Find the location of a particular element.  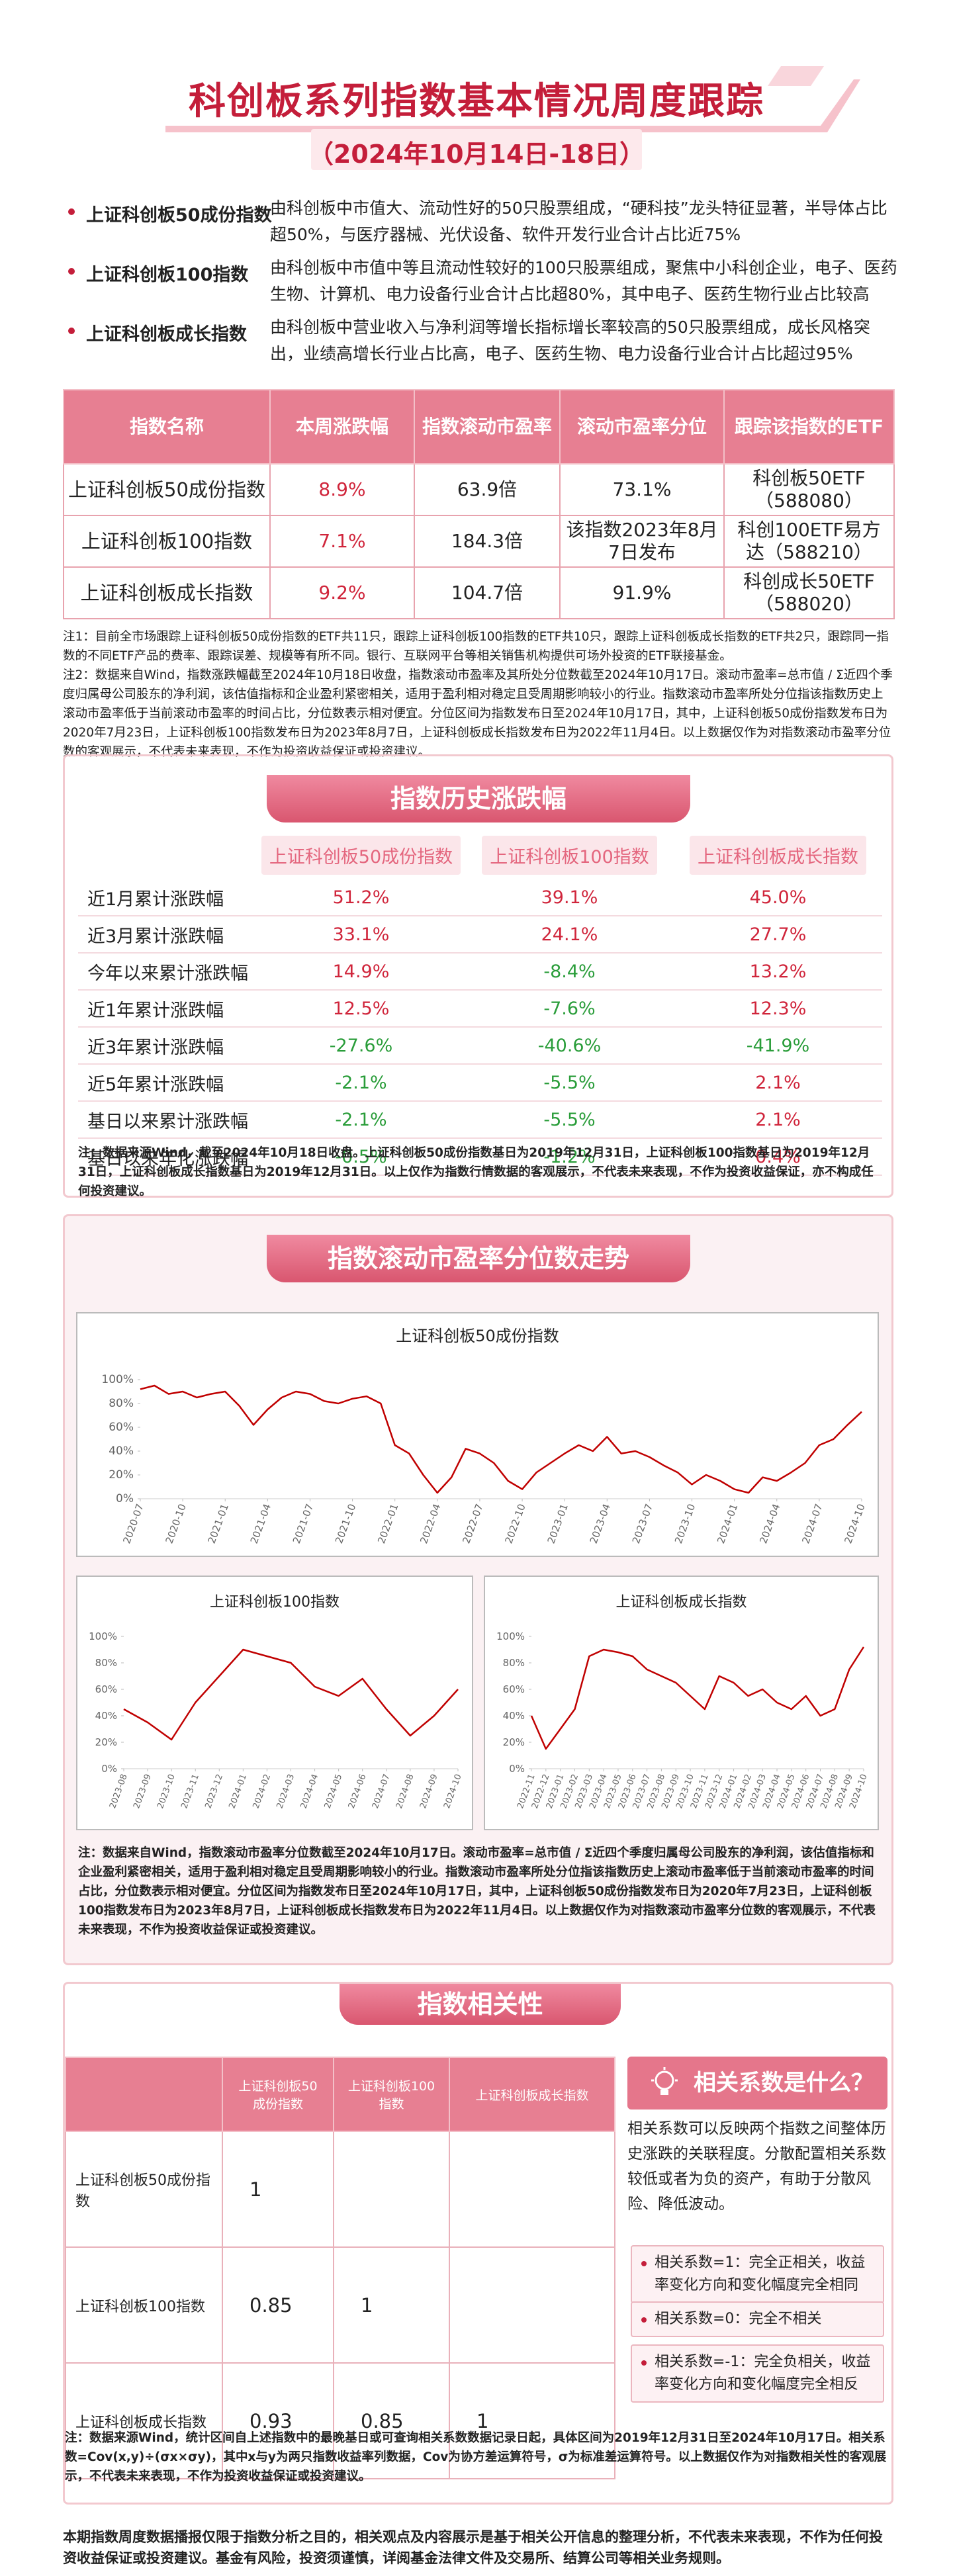

header-cell: 跟踪该指数的ETF is located at coordinates (809, 427).